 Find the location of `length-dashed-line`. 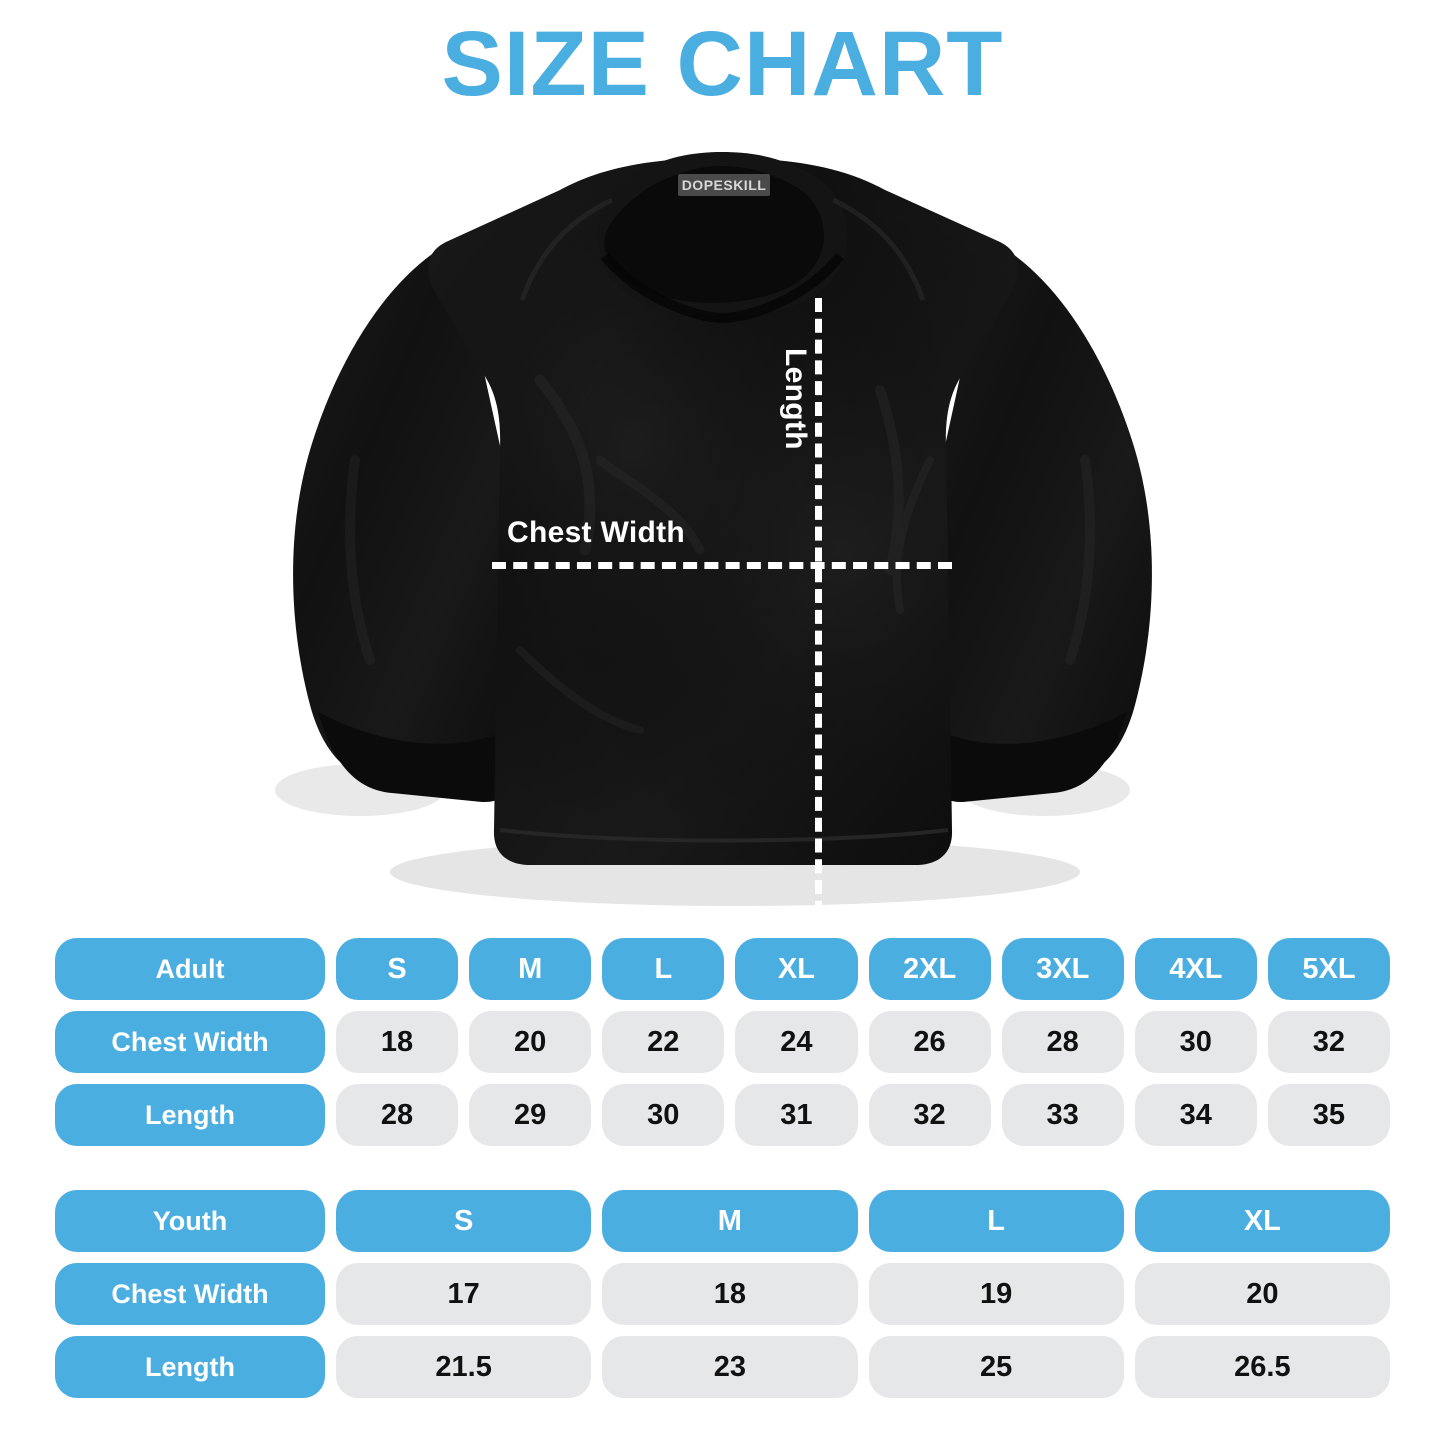

length-dashed-line is located at coordinates (818, 648).